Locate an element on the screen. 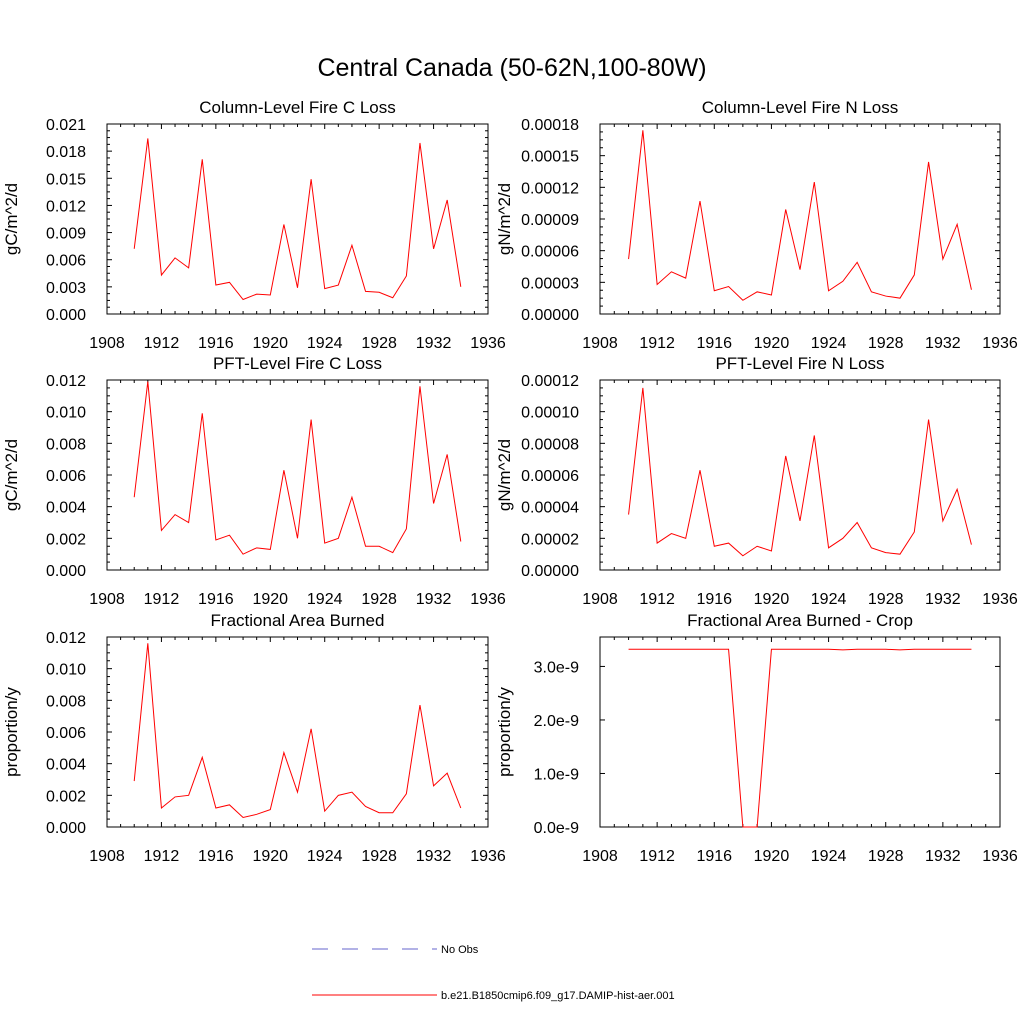 This screenshot has height=1024, width=1024. y-tick-label: 0.009 is located at coordinates (66, 234).